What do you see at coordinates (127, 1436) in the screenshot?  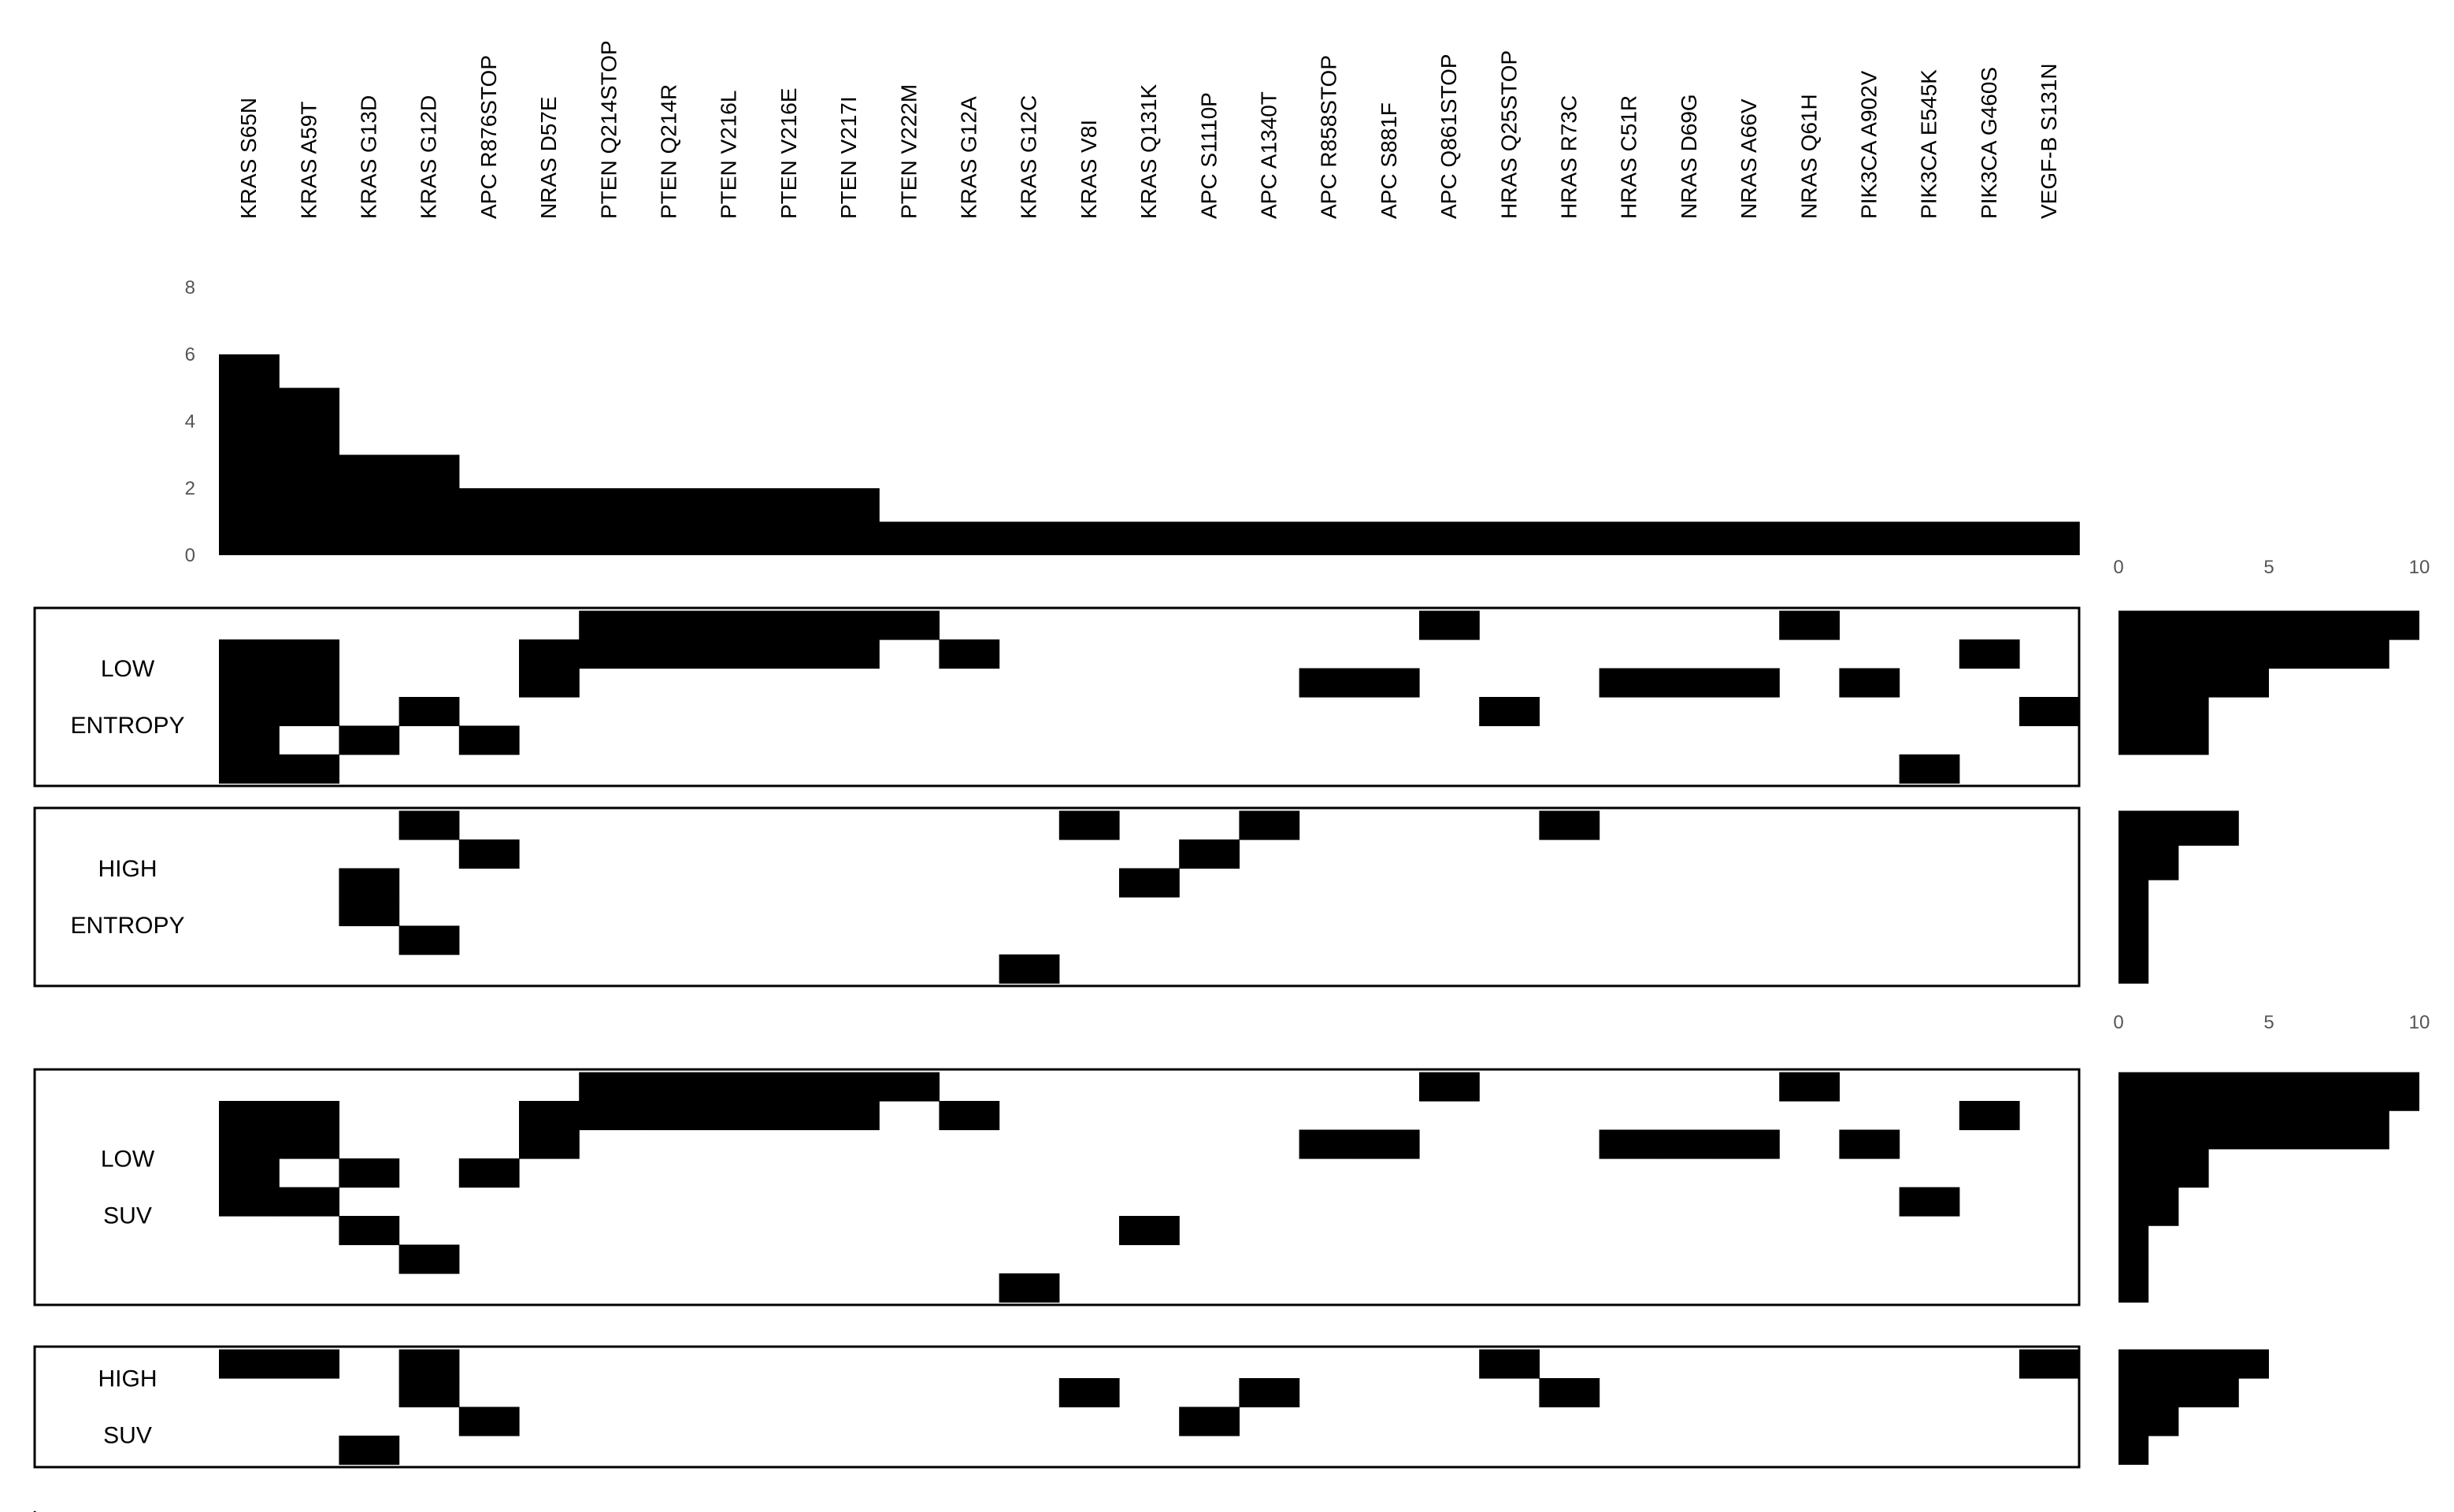 I see `panel-label: SUV` at bounding box center [127, 1436].